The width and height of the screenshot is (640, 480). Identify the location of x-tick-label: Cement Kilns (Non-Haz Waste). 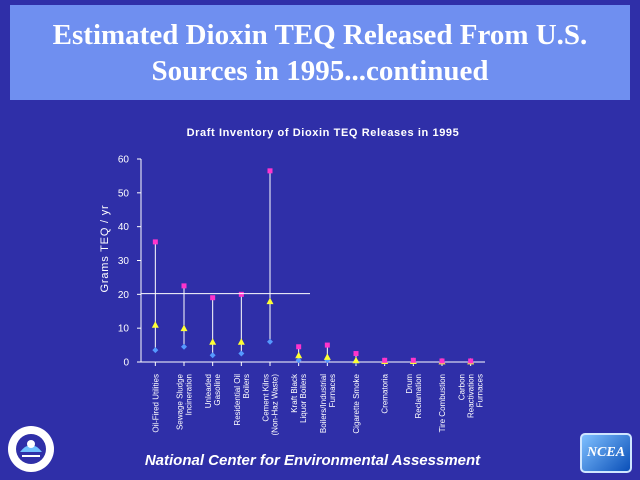
(271, 405).